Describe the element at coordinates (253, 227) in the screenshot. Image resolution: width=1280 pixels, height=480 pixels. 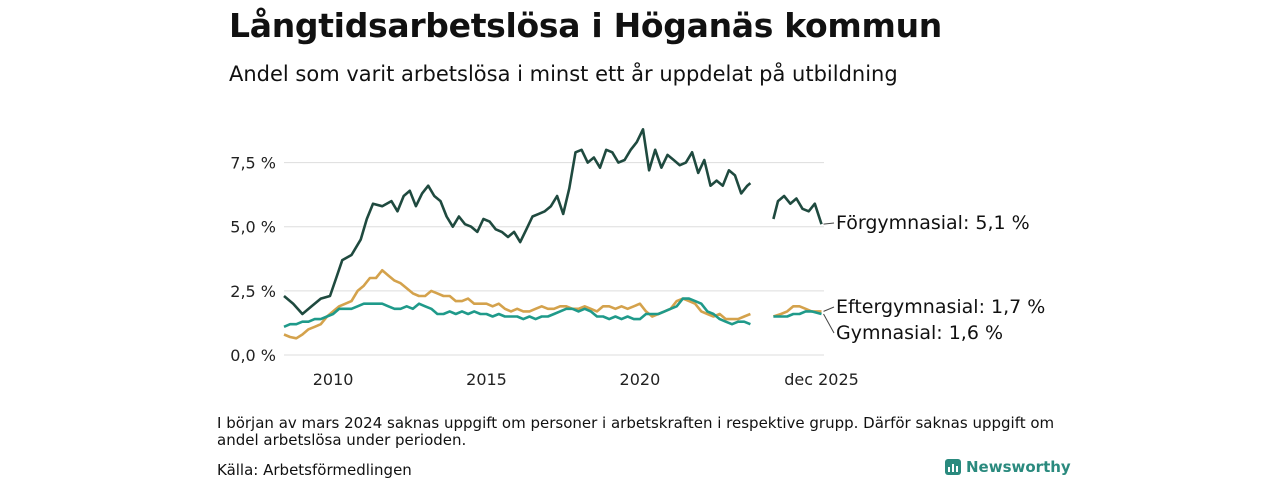
I see `y-tick-label: 5,0 %` at that location.